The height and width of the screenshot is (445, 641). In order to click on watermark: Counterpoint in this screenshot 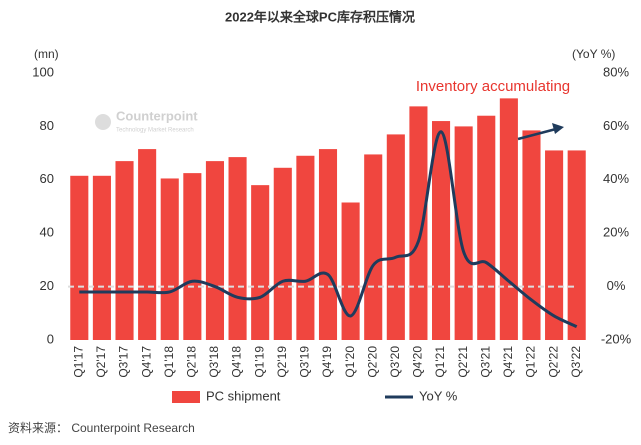, I will do `click(157, 115)`.